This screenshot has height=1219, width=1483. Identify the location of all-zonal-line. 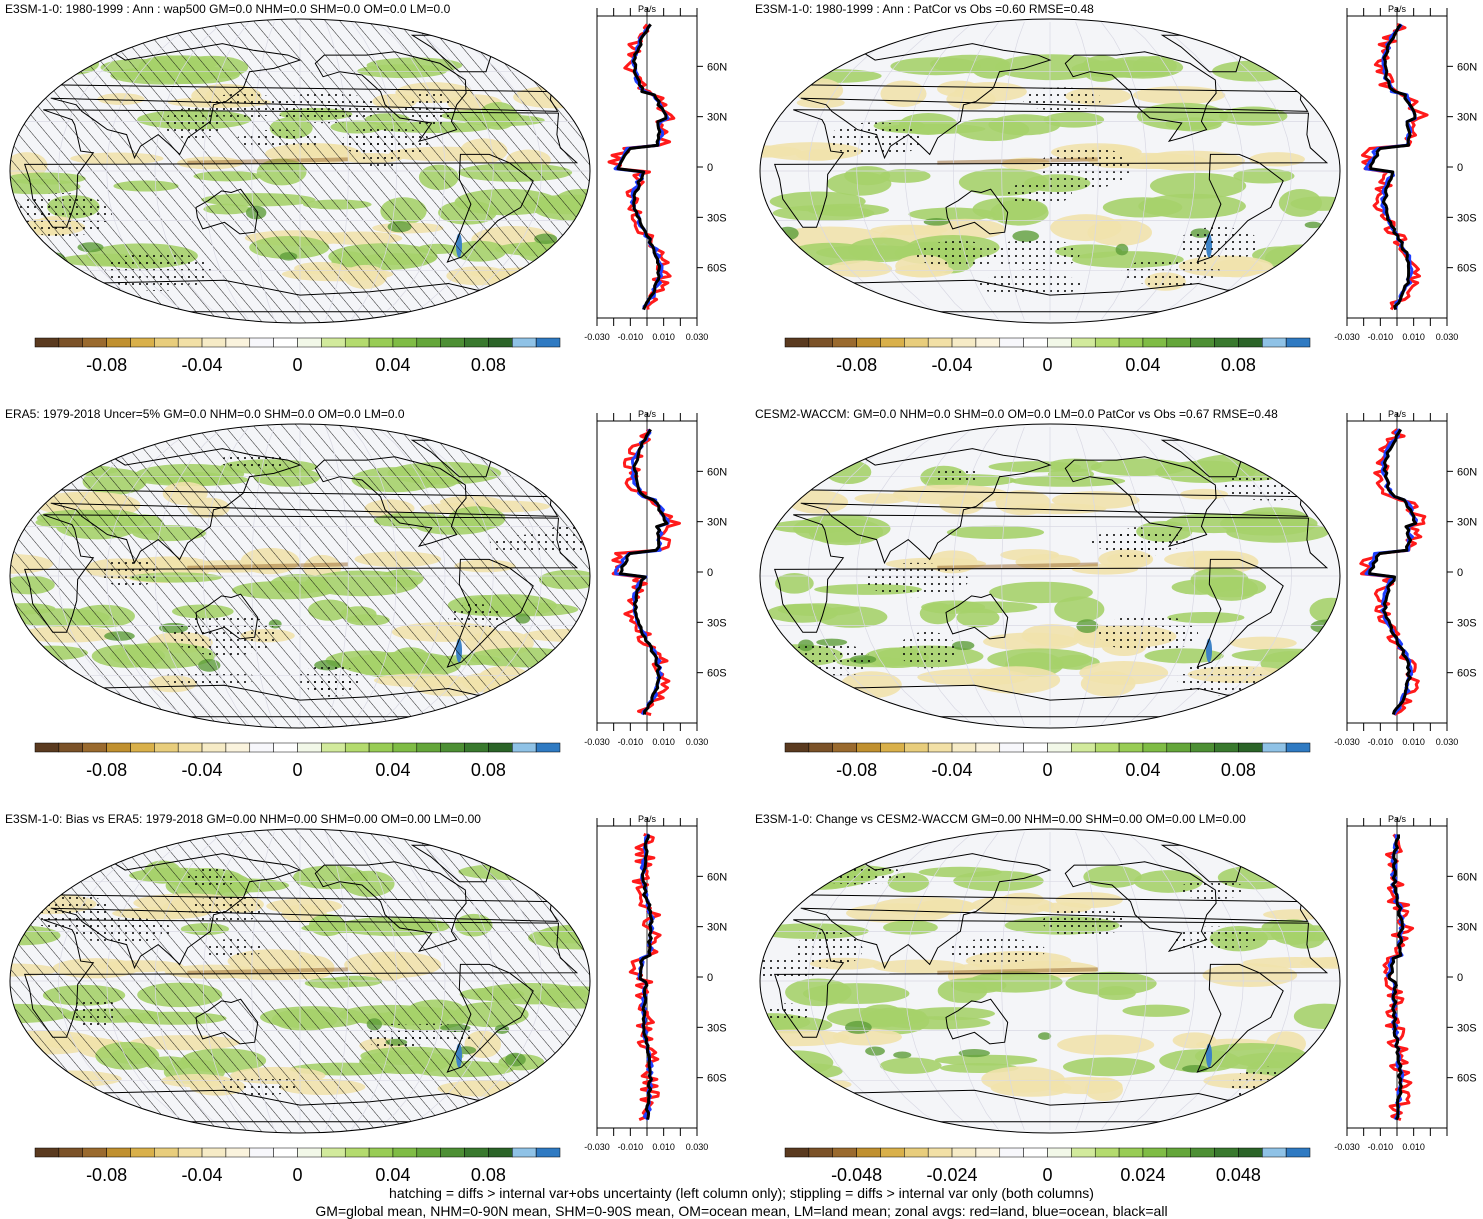
(1396, 977).